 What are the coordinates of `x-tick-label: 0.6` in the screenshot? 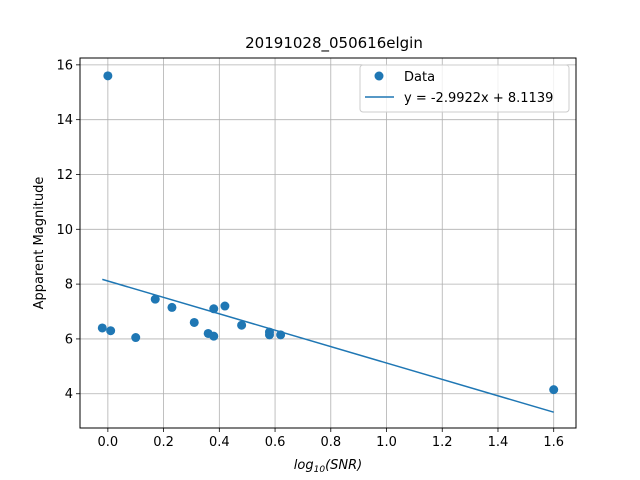 It's located at (275, 442).